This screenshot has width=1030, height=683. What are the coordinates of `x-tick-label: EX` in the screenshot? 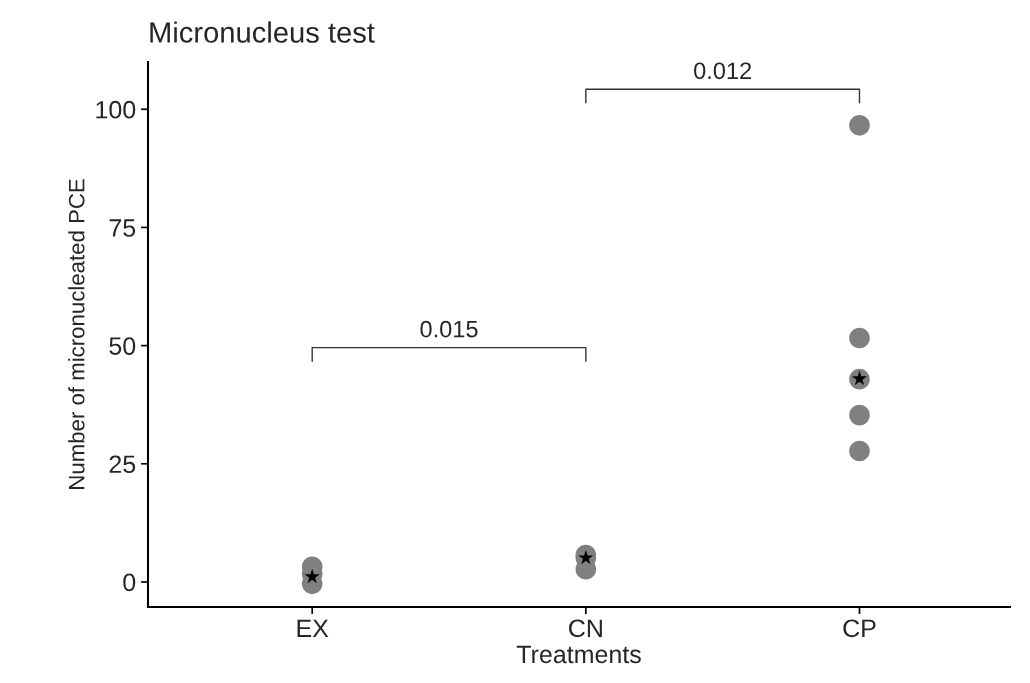 It's located at (313, 628).